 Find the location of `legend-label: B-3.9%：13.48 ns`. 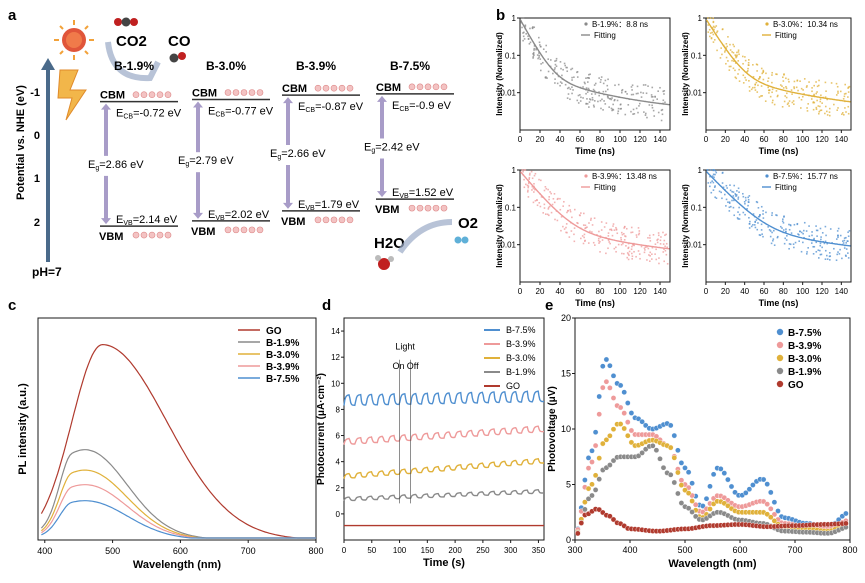

legend-label: B-3.9%：13.48 ns is located at coordinates (624, 176).